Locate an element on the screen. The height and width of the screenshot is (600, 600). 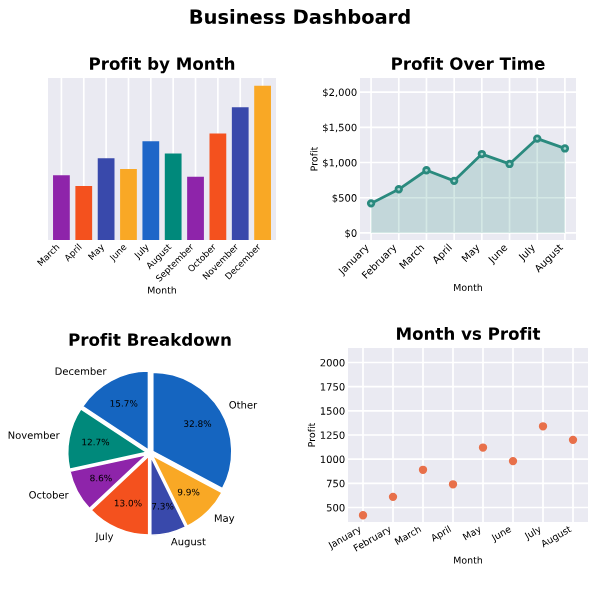
chart-title: Profit Breakdown is located at coordinates (150, 339).